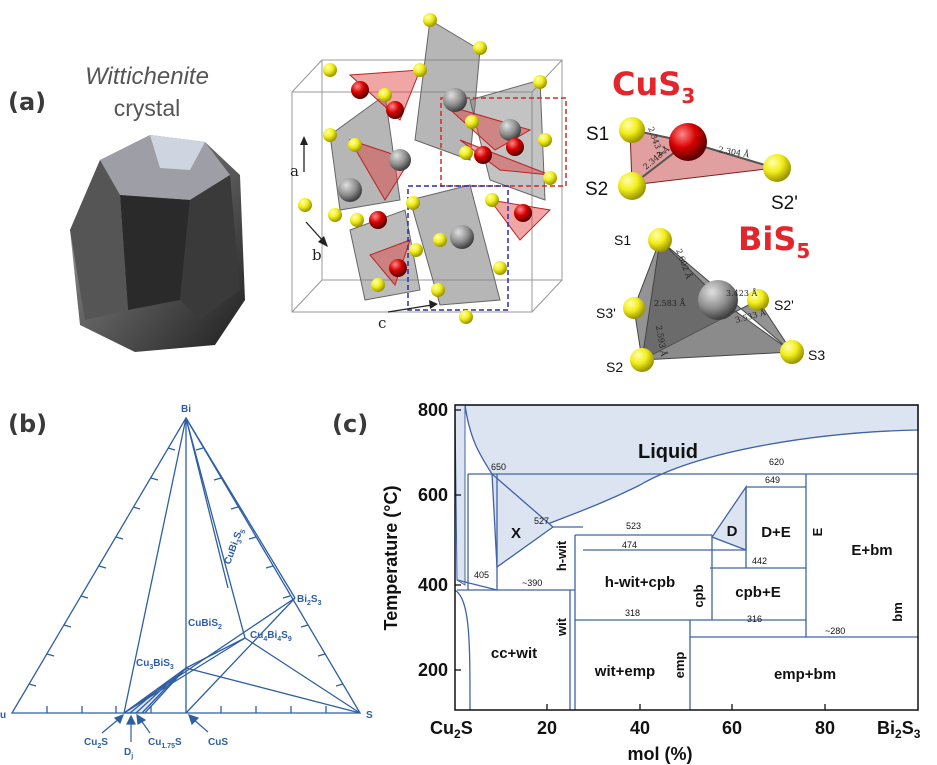  Describe the element at coordinates (561, 555) in the screenshot. I see `field-h-wit: h-wit` at that location.